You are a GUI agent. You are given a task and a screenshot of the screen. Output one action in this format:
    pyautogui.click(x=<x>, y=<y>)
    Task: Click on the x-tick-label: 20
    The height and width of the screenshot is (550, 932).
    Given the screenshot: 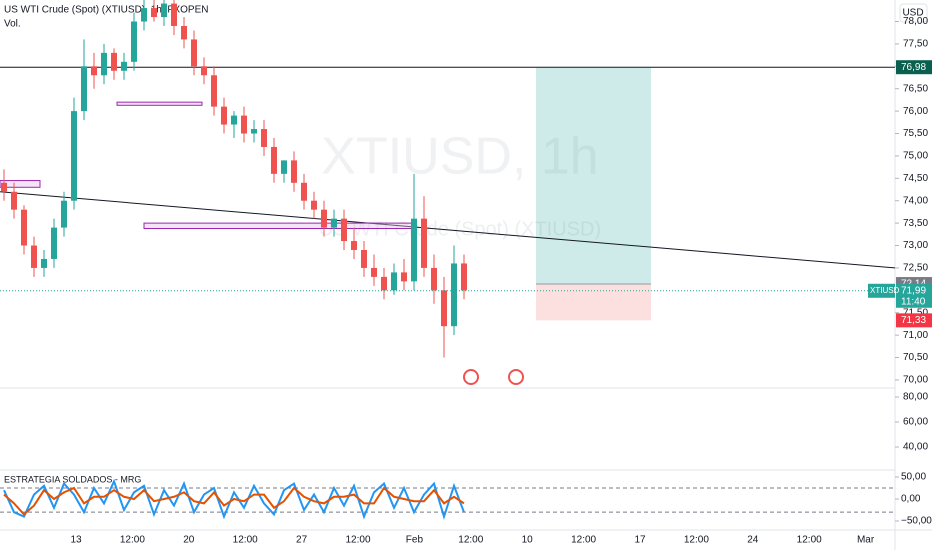 What is the action you would take?
    pyautogui.click(x=189, y=540)
    